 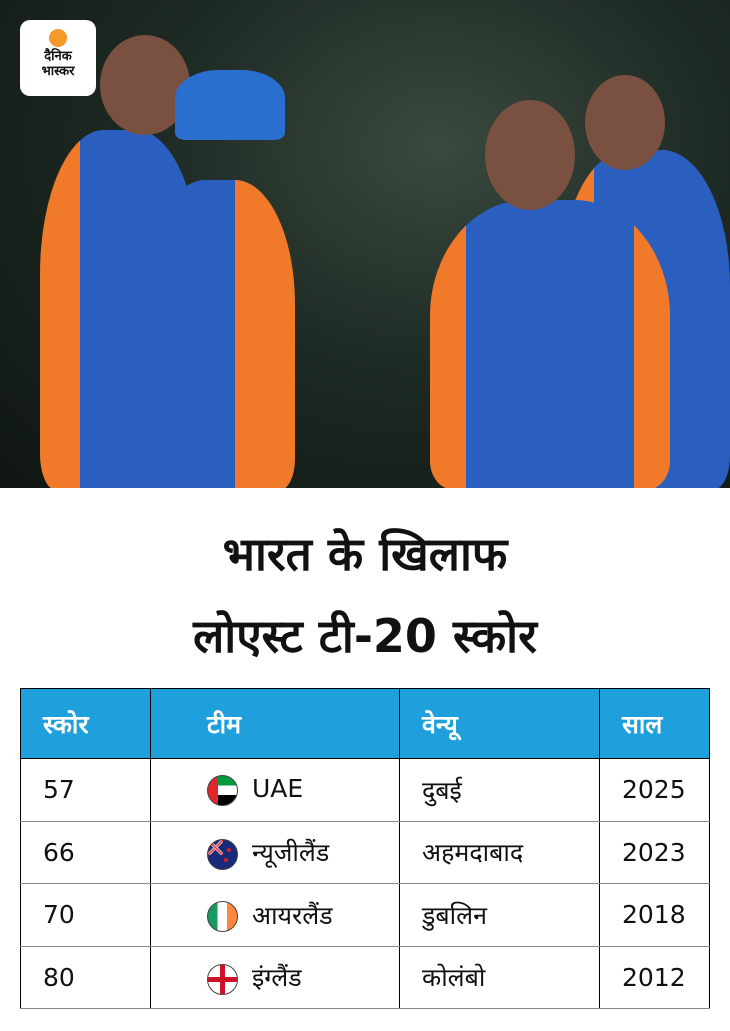 I want to click on header-venue: वेन्यू, so click(x=499, y=723).